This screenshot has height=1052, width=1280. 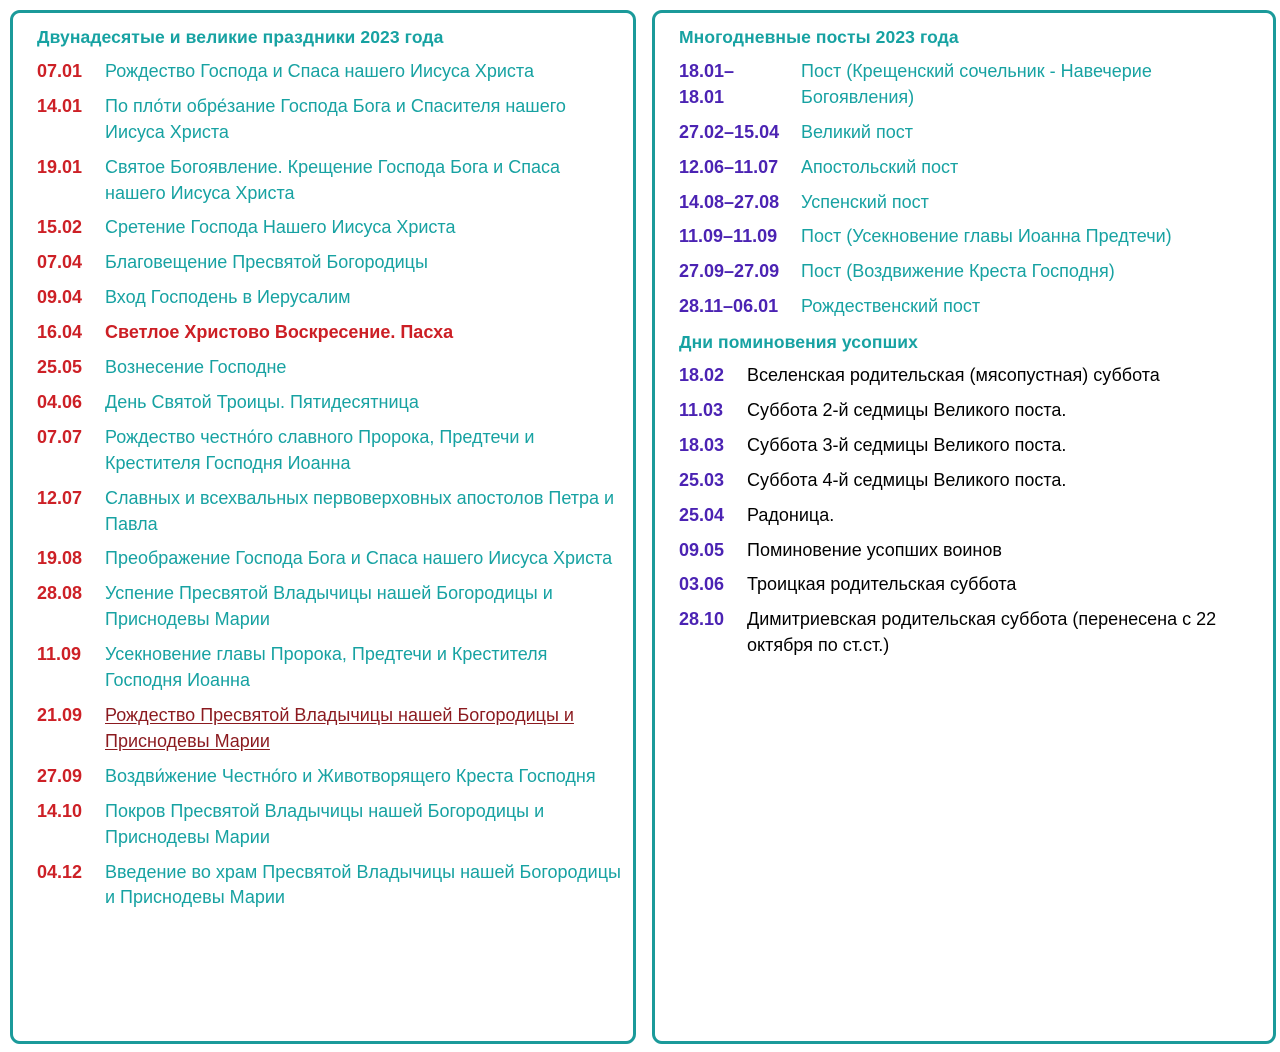 What do you see at coordinates (729, 131) in the screenshot?
I see `fast-date: 27.02–15.04` at bounding box center [729, 131].